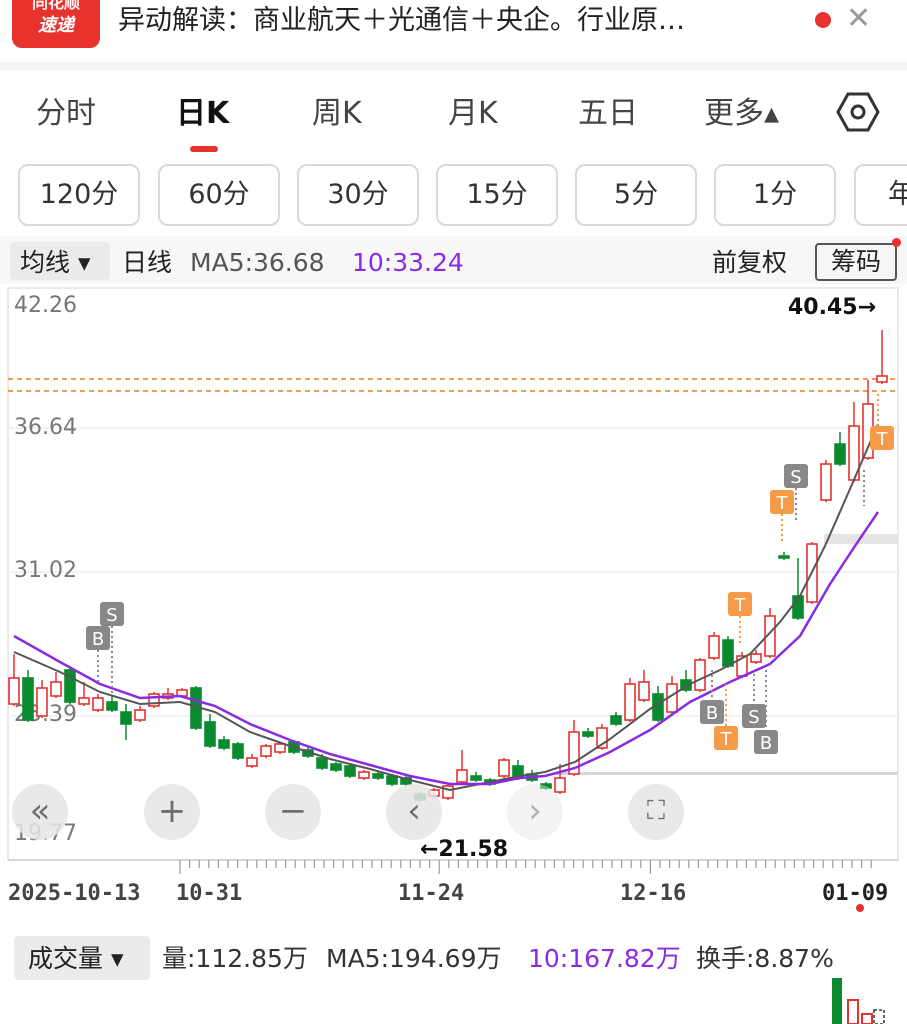 The image size is (907, 1024). What do you see at coordinates (653, 893) in the screenshot?
I see `x-tick-label: 12-16` at bounding box center [653, 893].